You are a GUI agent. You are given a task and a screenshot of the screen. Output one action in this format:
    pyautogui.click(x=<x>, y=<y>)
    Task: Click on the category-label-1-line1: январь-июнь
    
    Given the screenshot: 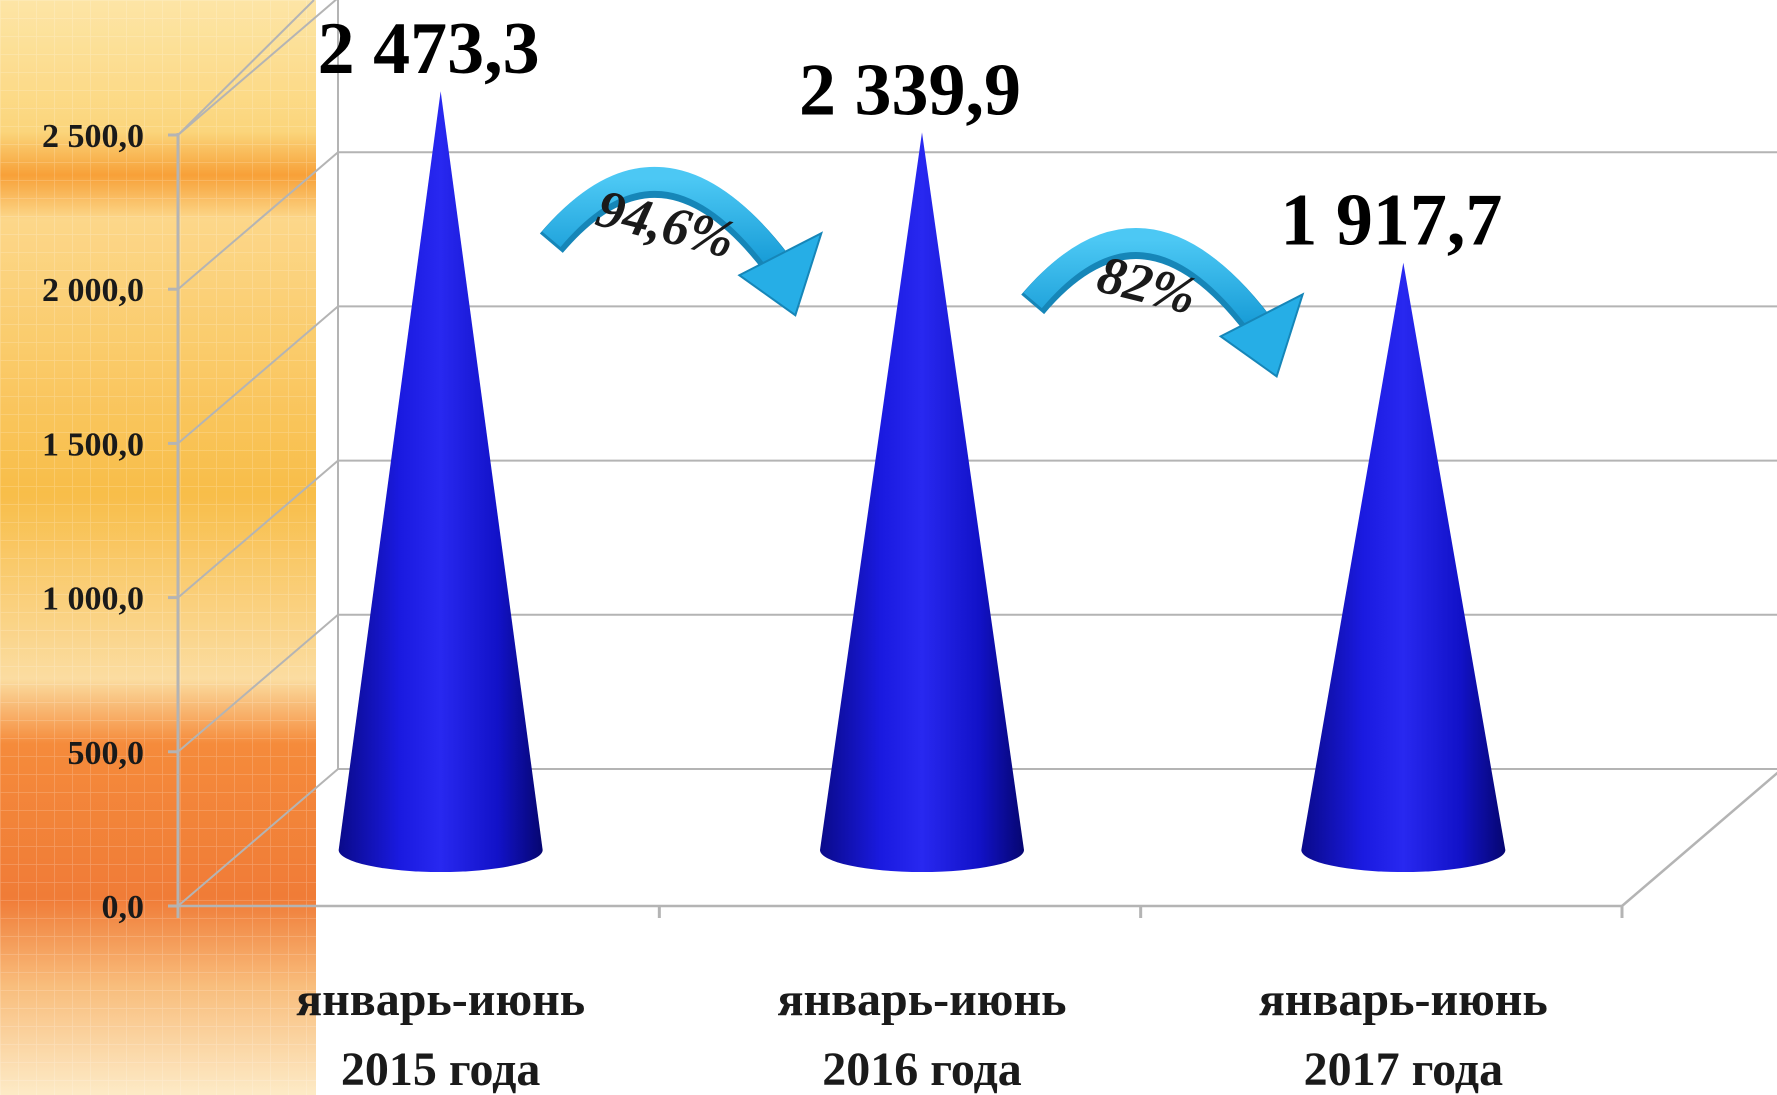 What is the action you would take?
    pyautogui.click(x=922, y=999)
    